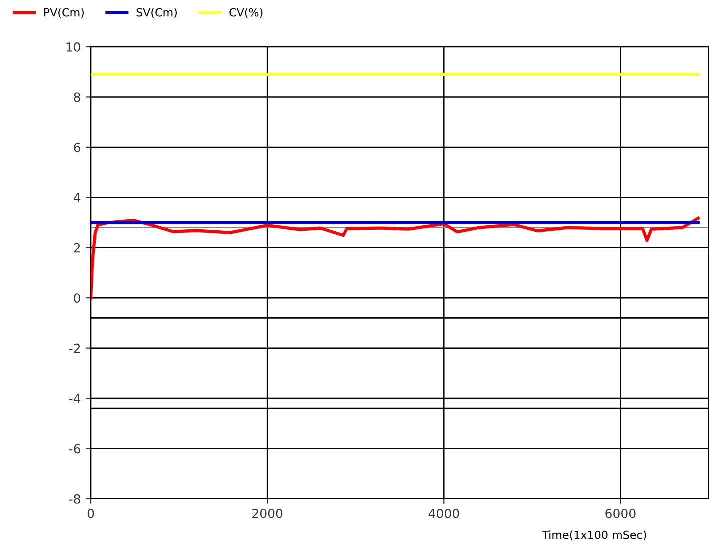 This screenshot has height=546, width=709. What do you see at coordinates (267, 513) in the screenshot?
I see `x-tick-label: 2000` at bounding box center [267, 513].